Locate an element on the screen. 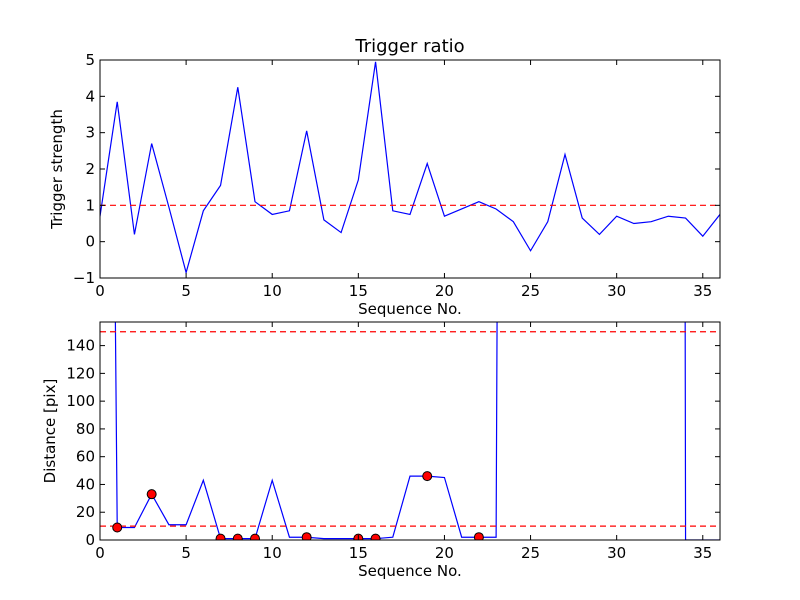 The image size is (800, 600). y-tick-label: 40 is located at coordinates (85, 484).